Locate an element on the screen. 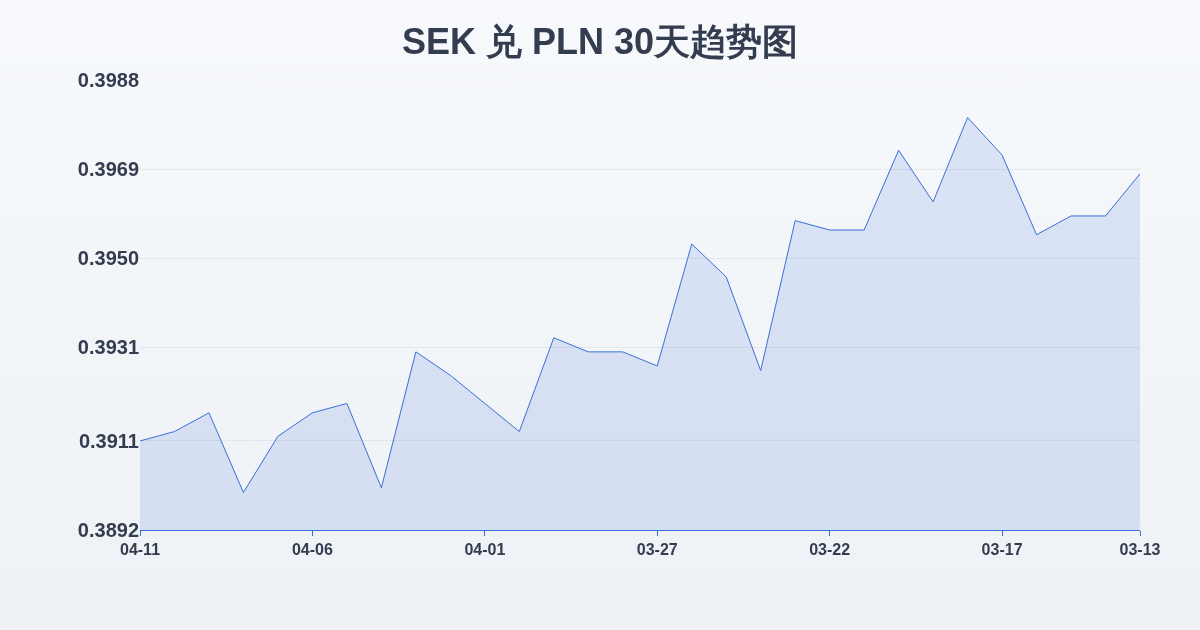 Image resolution: width=1200 pixels, height=630 pixels. y-tick-label: 0.3911 is located at coordinates (108, 440).